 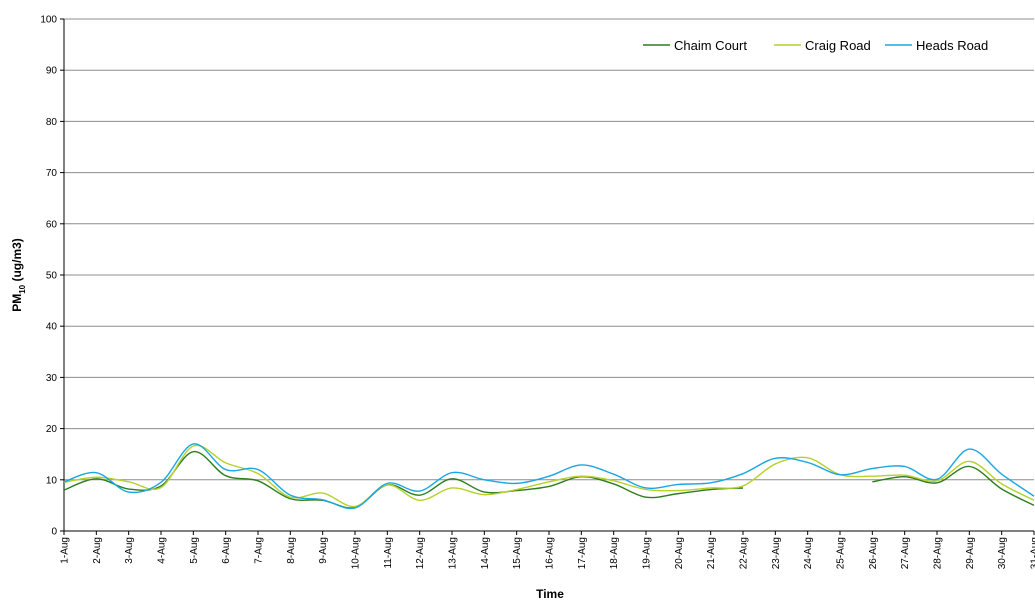 I want to click on legend-label: Craig Road, so click(x=838, y=45).